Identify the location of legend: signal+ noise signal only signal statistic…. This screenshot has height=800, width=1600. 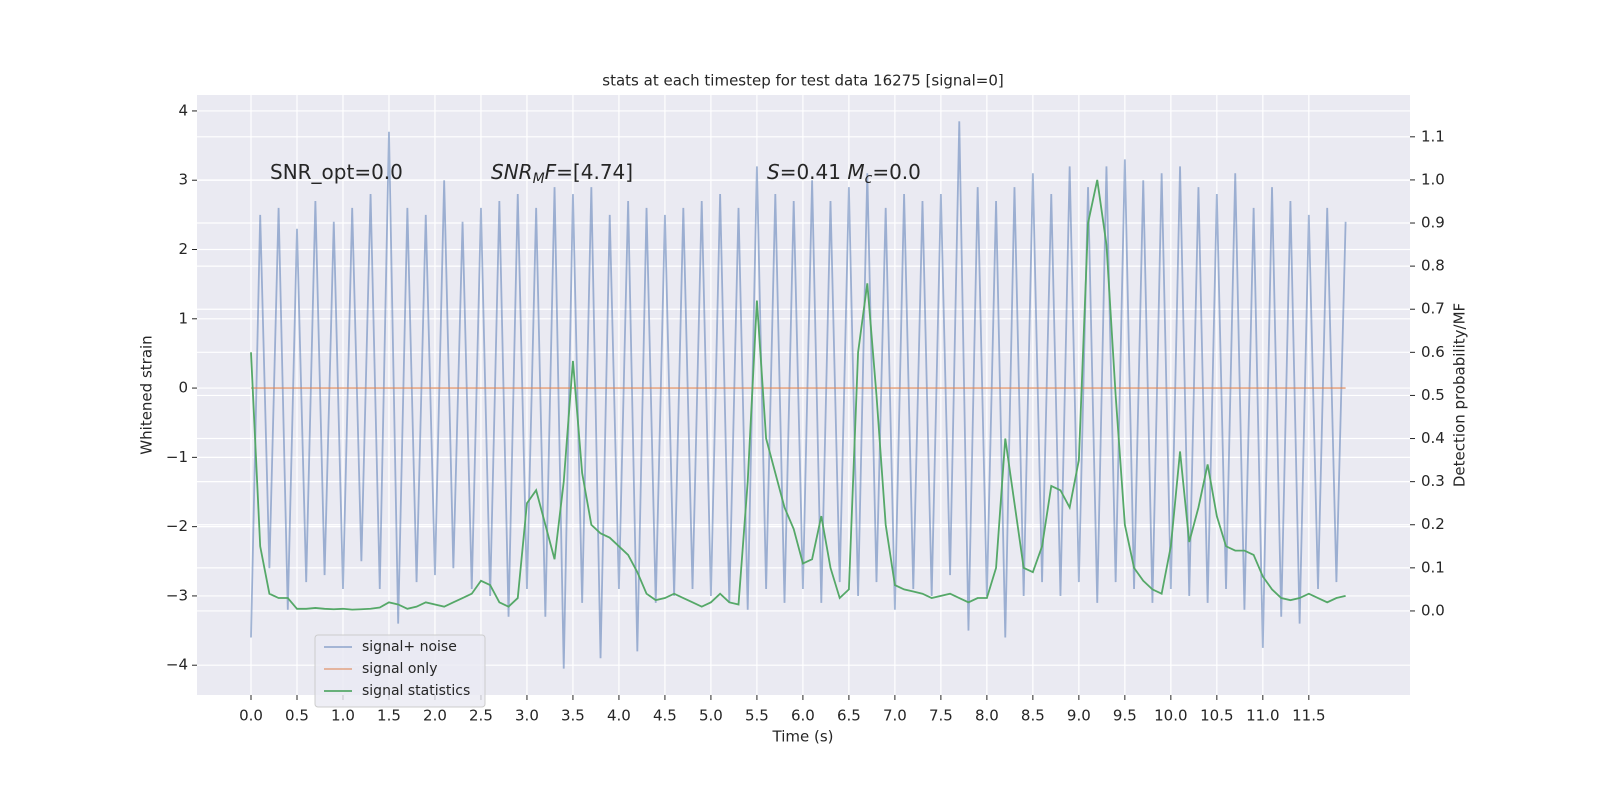
(400, 671).